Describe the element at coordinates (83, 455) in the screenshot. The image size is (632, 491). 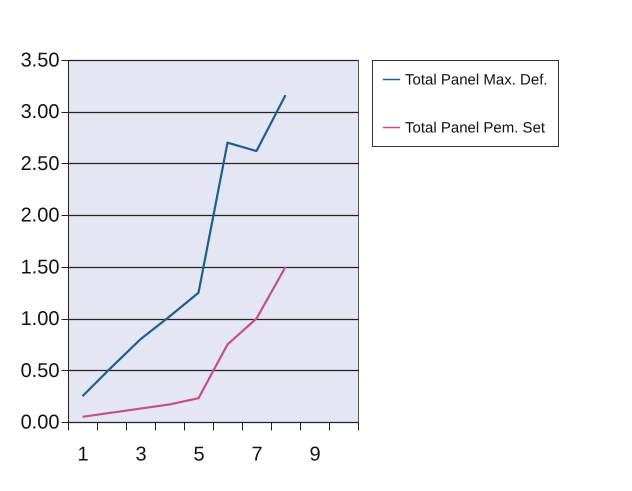
I see `x-tick-label: 1` at that location.